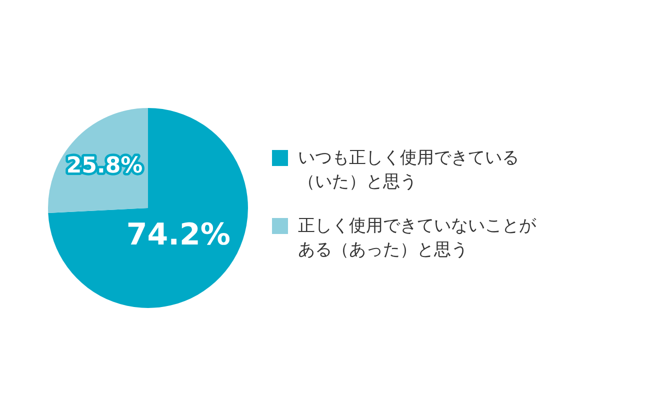 Image resolution: width=666 pixels, height=416 pixels. Describe the element at coordinates (417, 238) in the screenshot. I see `legend-label: 正しく使用できていないことがある（あった）と思う` at that location.